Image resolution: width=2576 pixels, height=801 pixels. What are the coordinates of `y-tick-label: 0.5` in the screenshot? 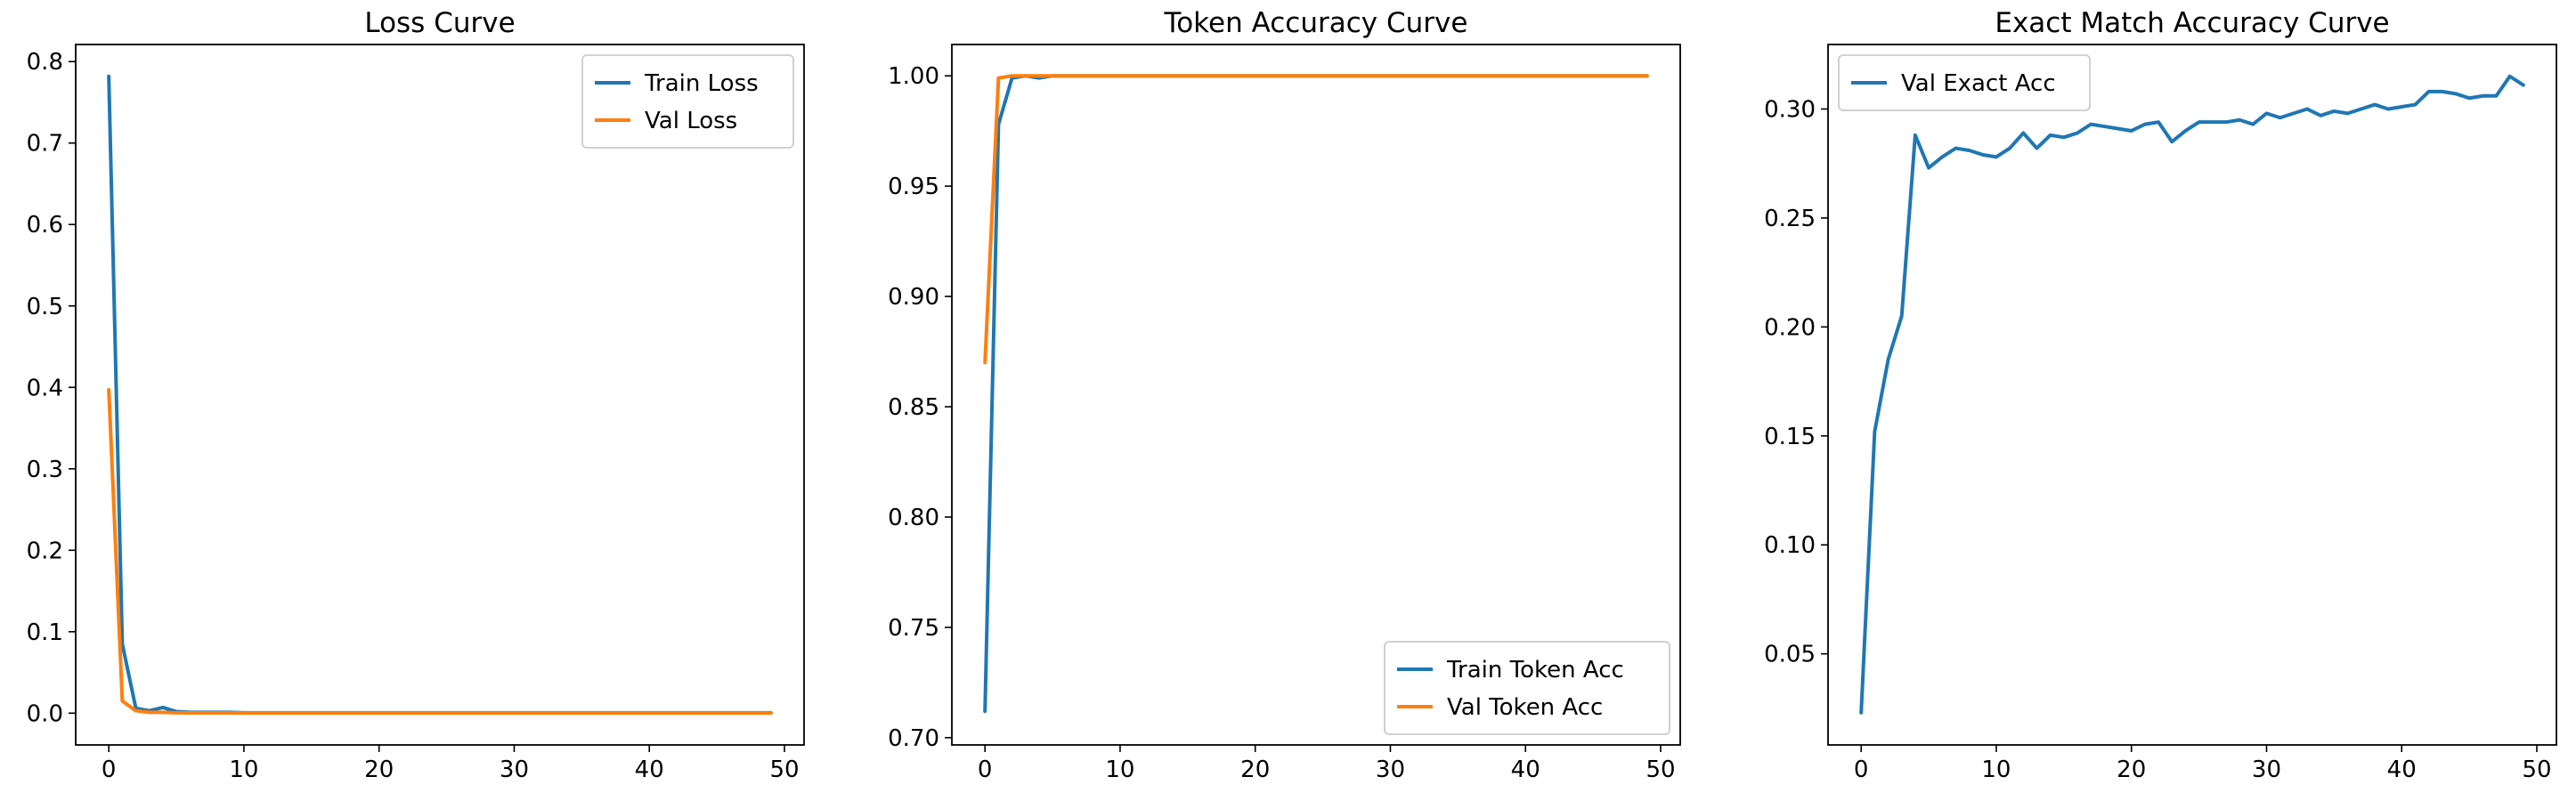 It's located at (45, 307).